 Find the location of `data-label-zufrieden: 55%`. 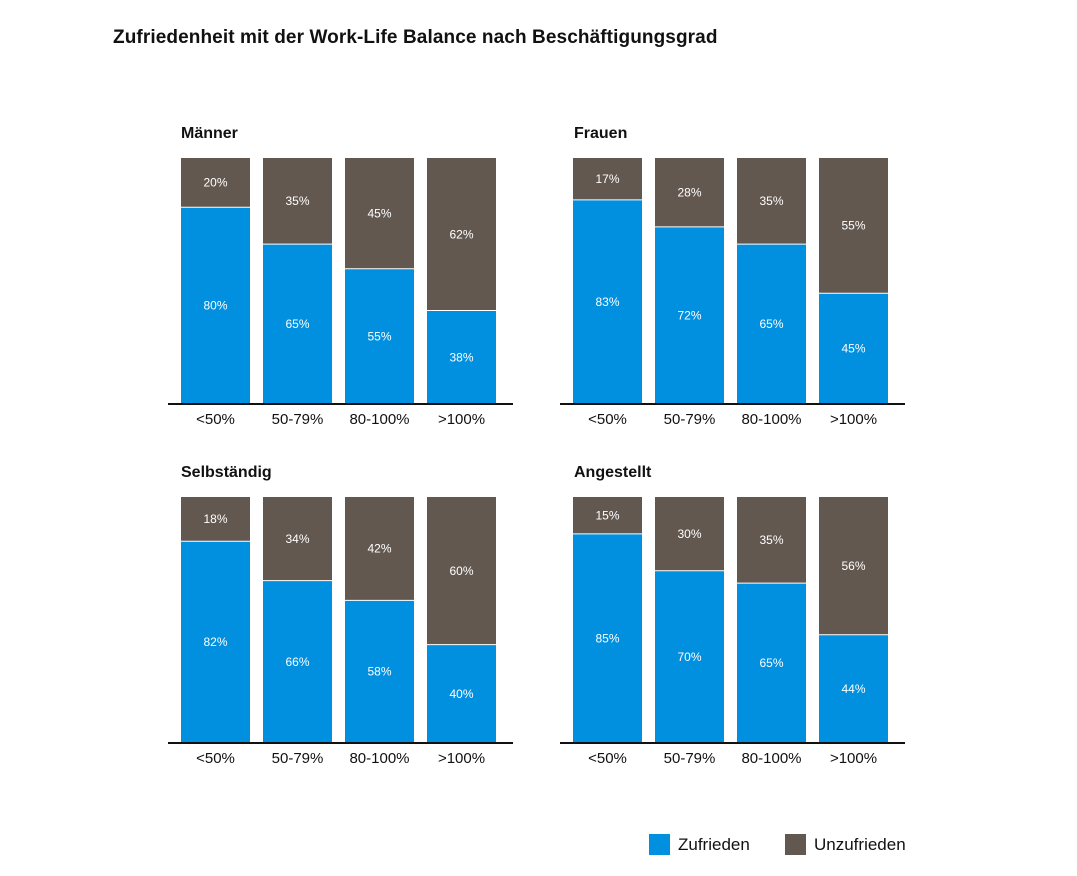

data-label-zufrieden: 55% is located at coordinates (379, 336).